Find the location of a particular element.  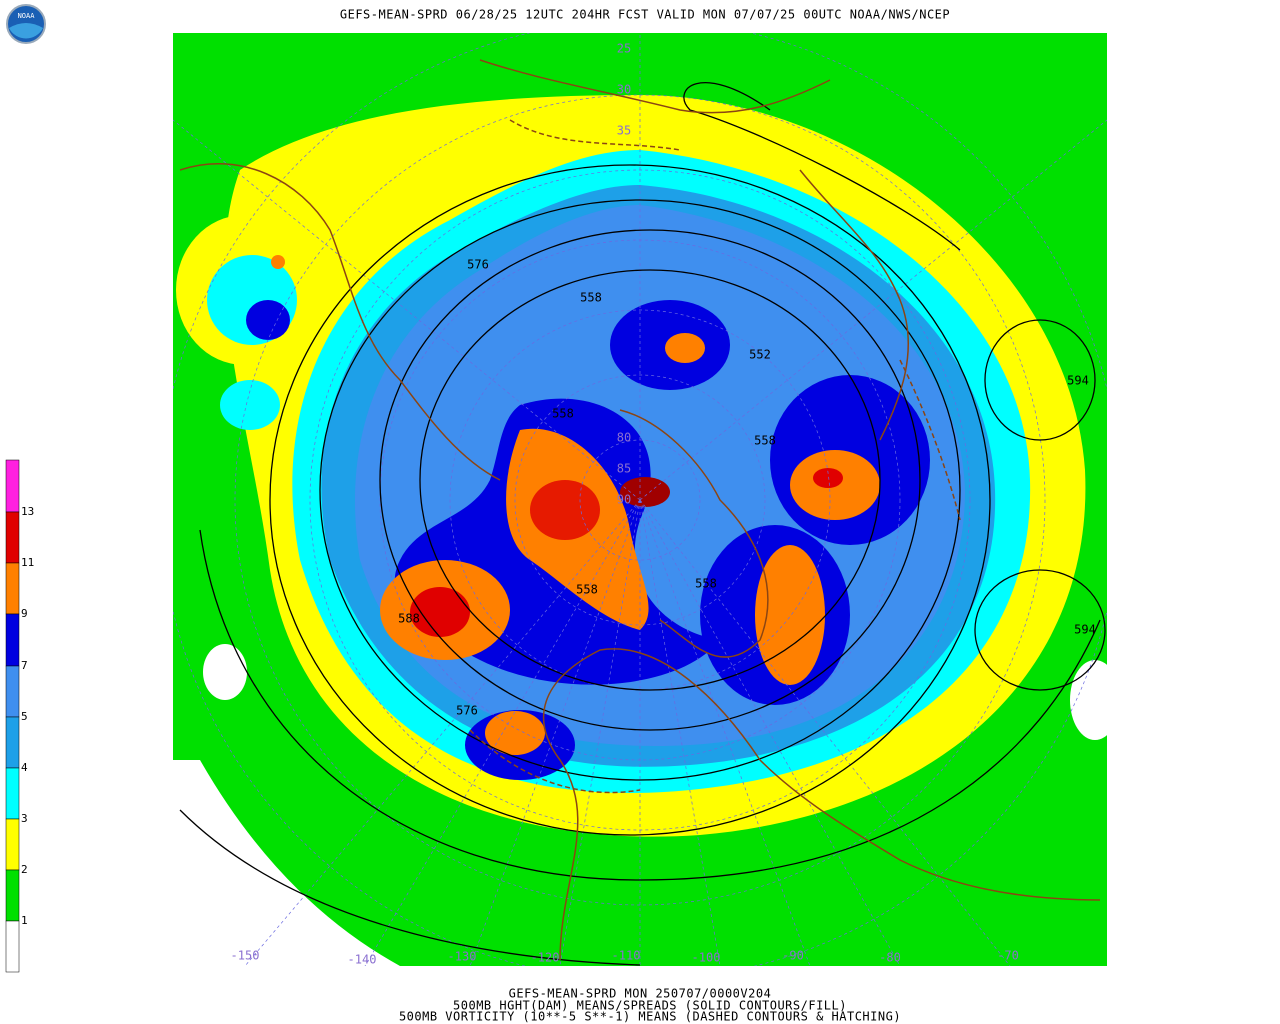

longitude-label: -110 is located at coordinates (626, 956).